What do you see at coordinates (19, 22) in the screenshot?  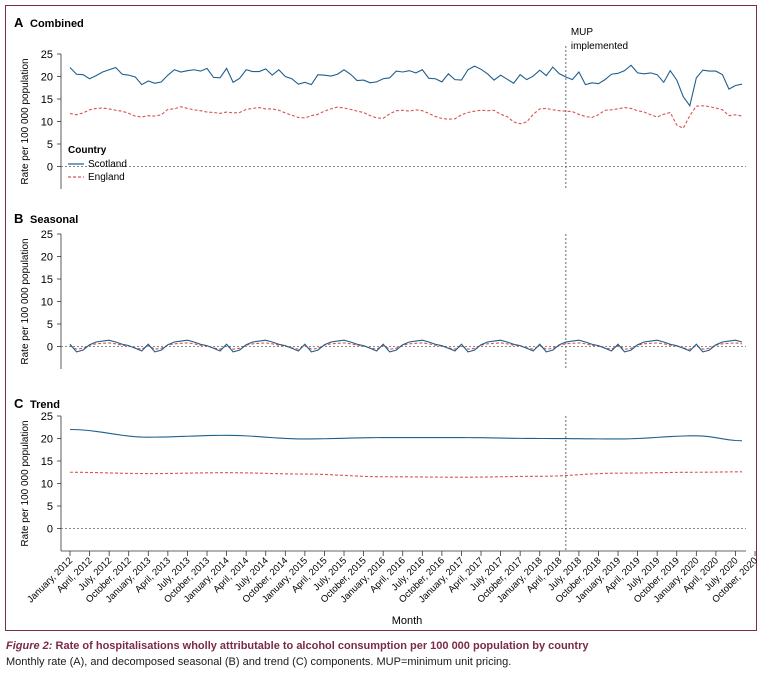 I see `panel-letter: A` at bounding box center [19, 22].